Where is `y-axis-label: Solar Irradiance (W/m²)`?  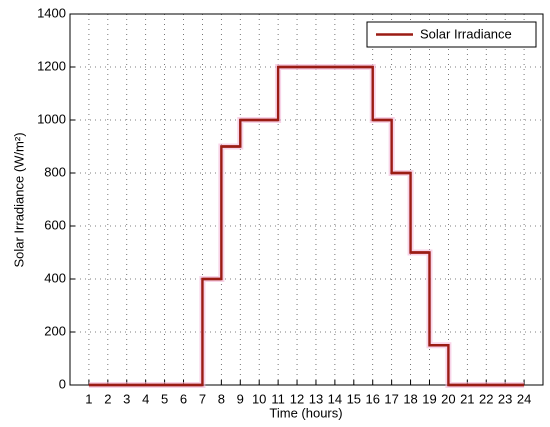 y-axis-label: Solar Irradiance (W/m²) is located at coordinates (18, 199).